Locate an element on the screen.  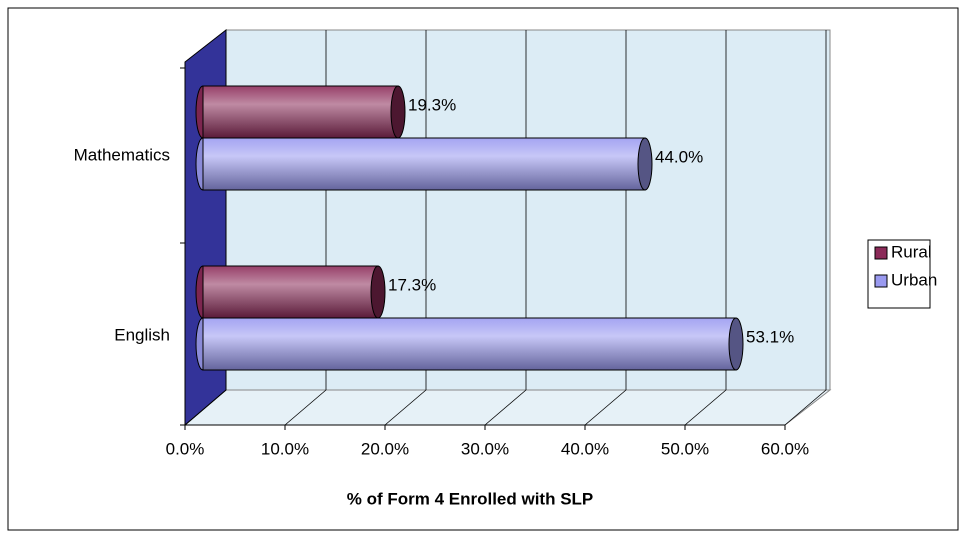
y-tick-label: Mathematics is located at coordinates (122, 155).